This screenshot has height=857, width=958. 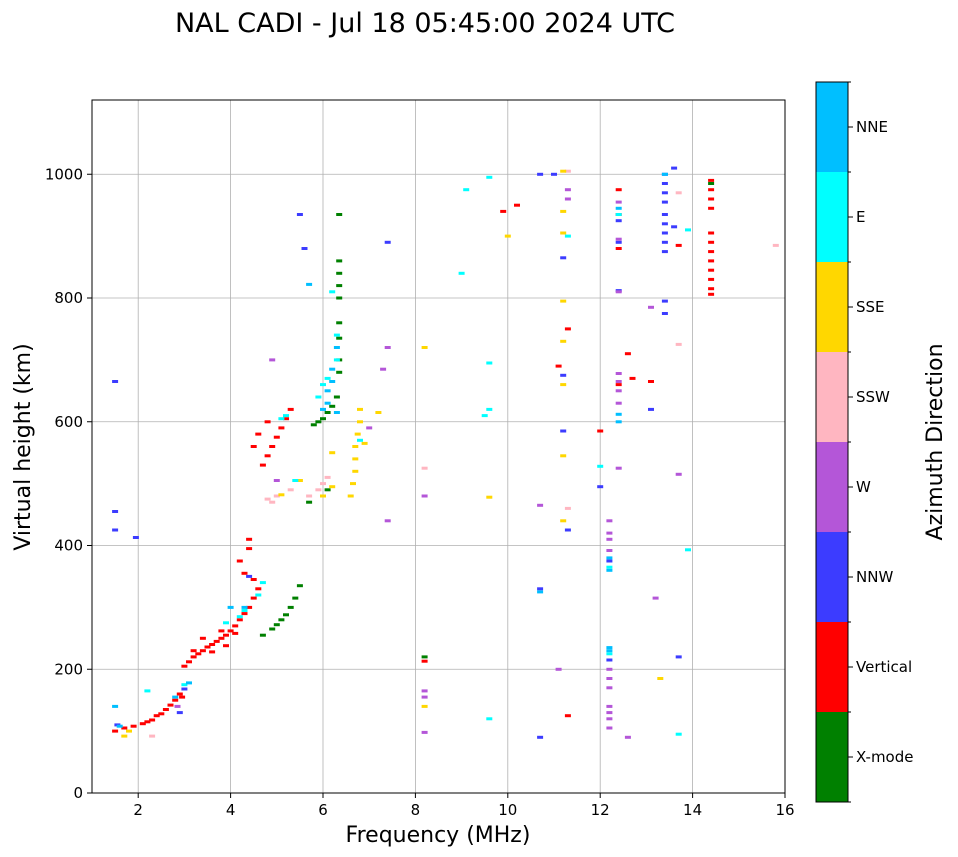 I want to click on colorbar-tick-label: NNW, so click(x=874, y=577).